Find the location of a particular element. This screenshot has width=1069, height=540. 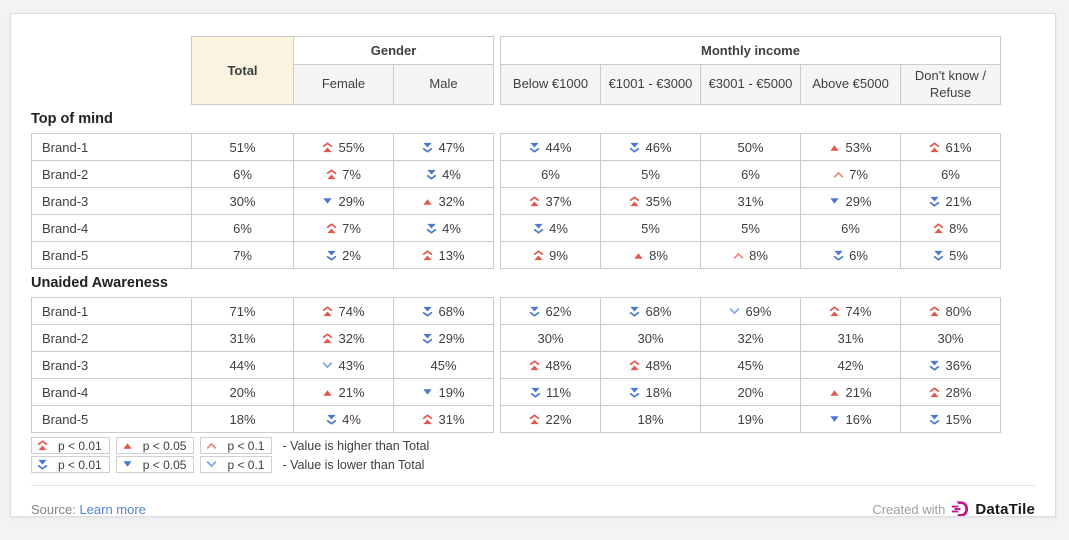

value-cell: 19% is located at coordinates (750, 419).